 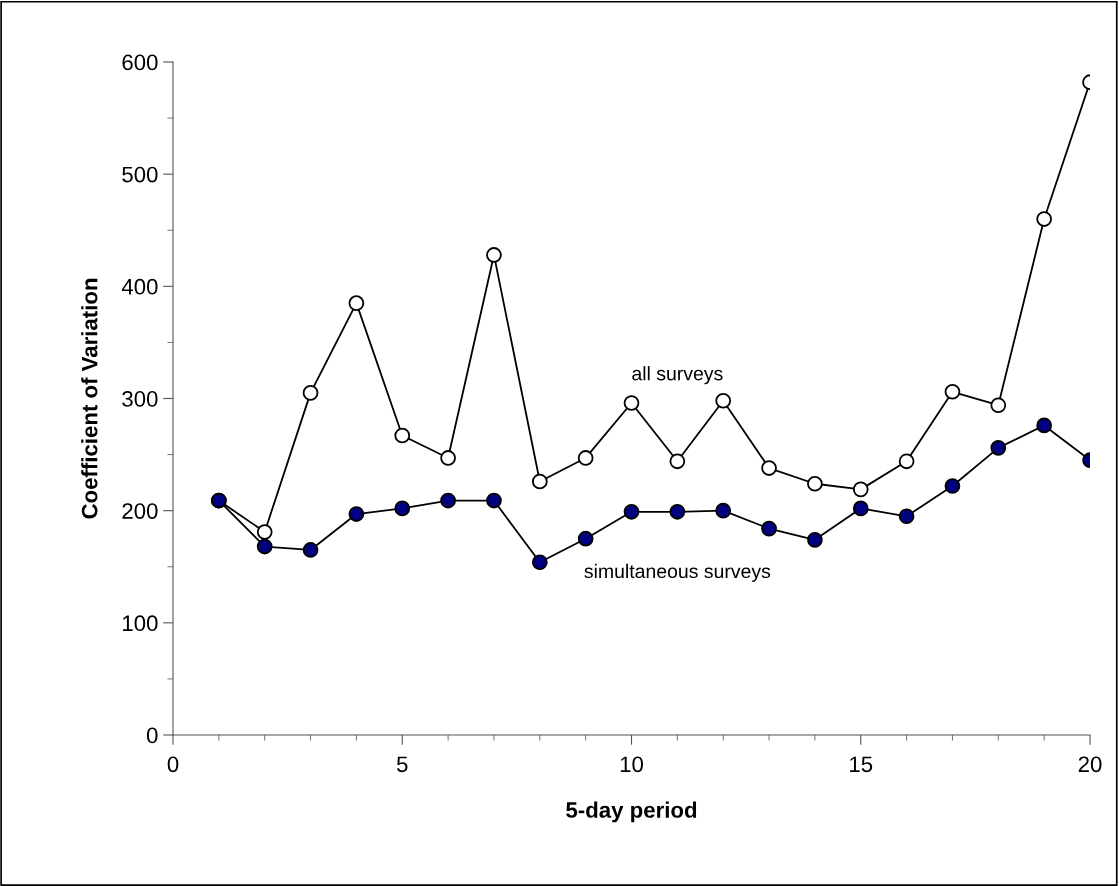 I want to click on x-tick-label: 20, so click(x=1090, y=764).